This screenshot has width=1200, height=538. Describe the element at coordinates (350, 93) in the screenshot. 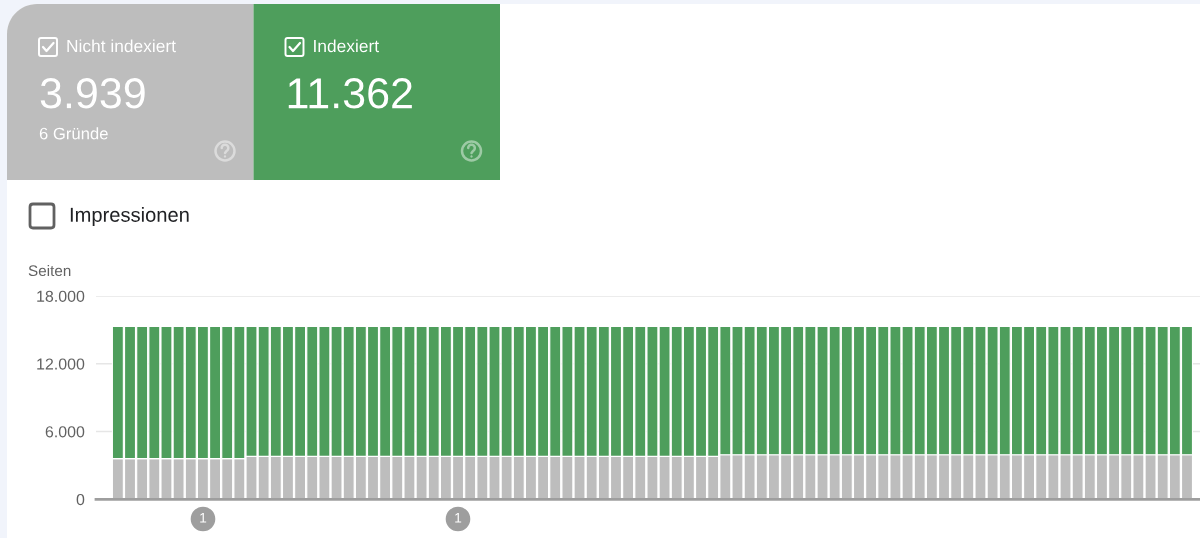

I see `text: 11.362` at that location.